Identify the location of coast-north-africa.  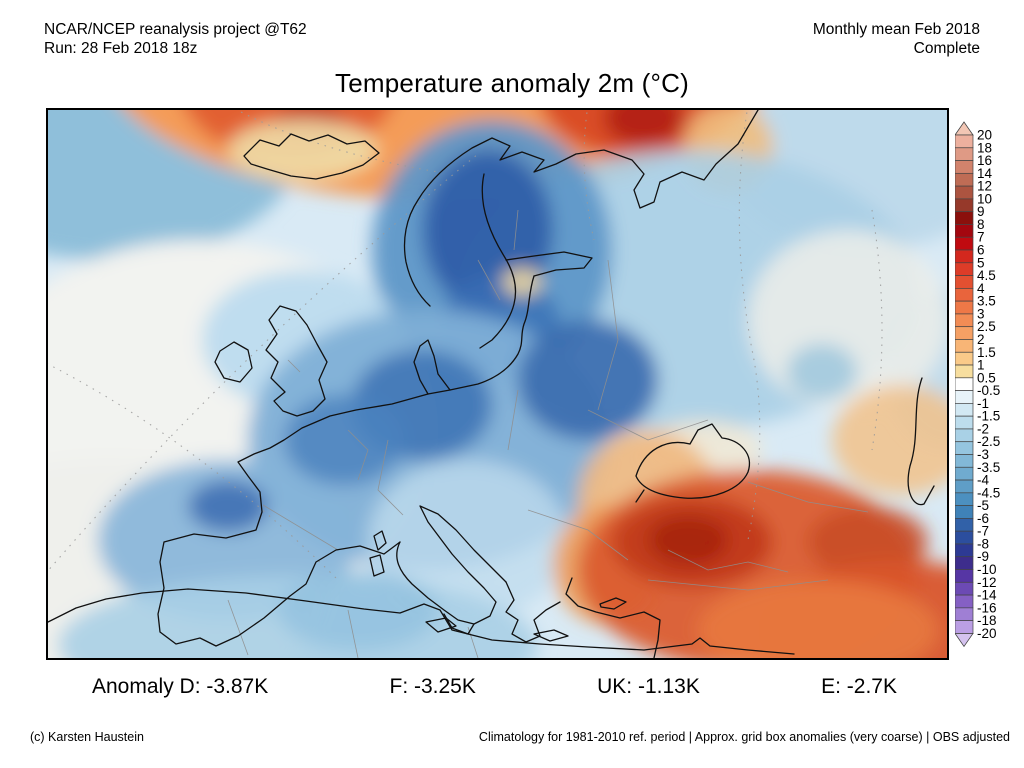
(421, 621).